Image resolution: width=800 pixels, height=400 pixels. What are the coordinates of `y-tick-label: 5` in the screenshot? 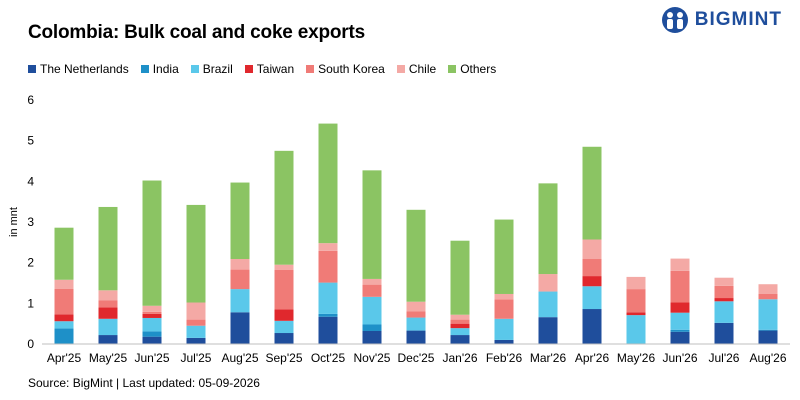 It's located at (30, 141).